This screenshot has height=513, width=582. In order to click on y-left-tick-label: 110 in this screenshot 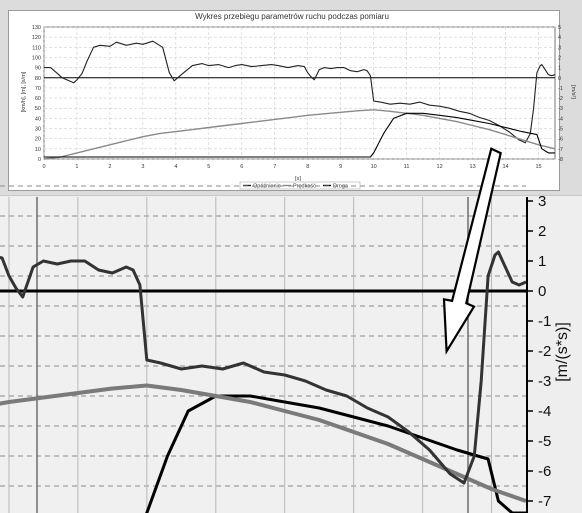, I will do `click(36, 48)`.